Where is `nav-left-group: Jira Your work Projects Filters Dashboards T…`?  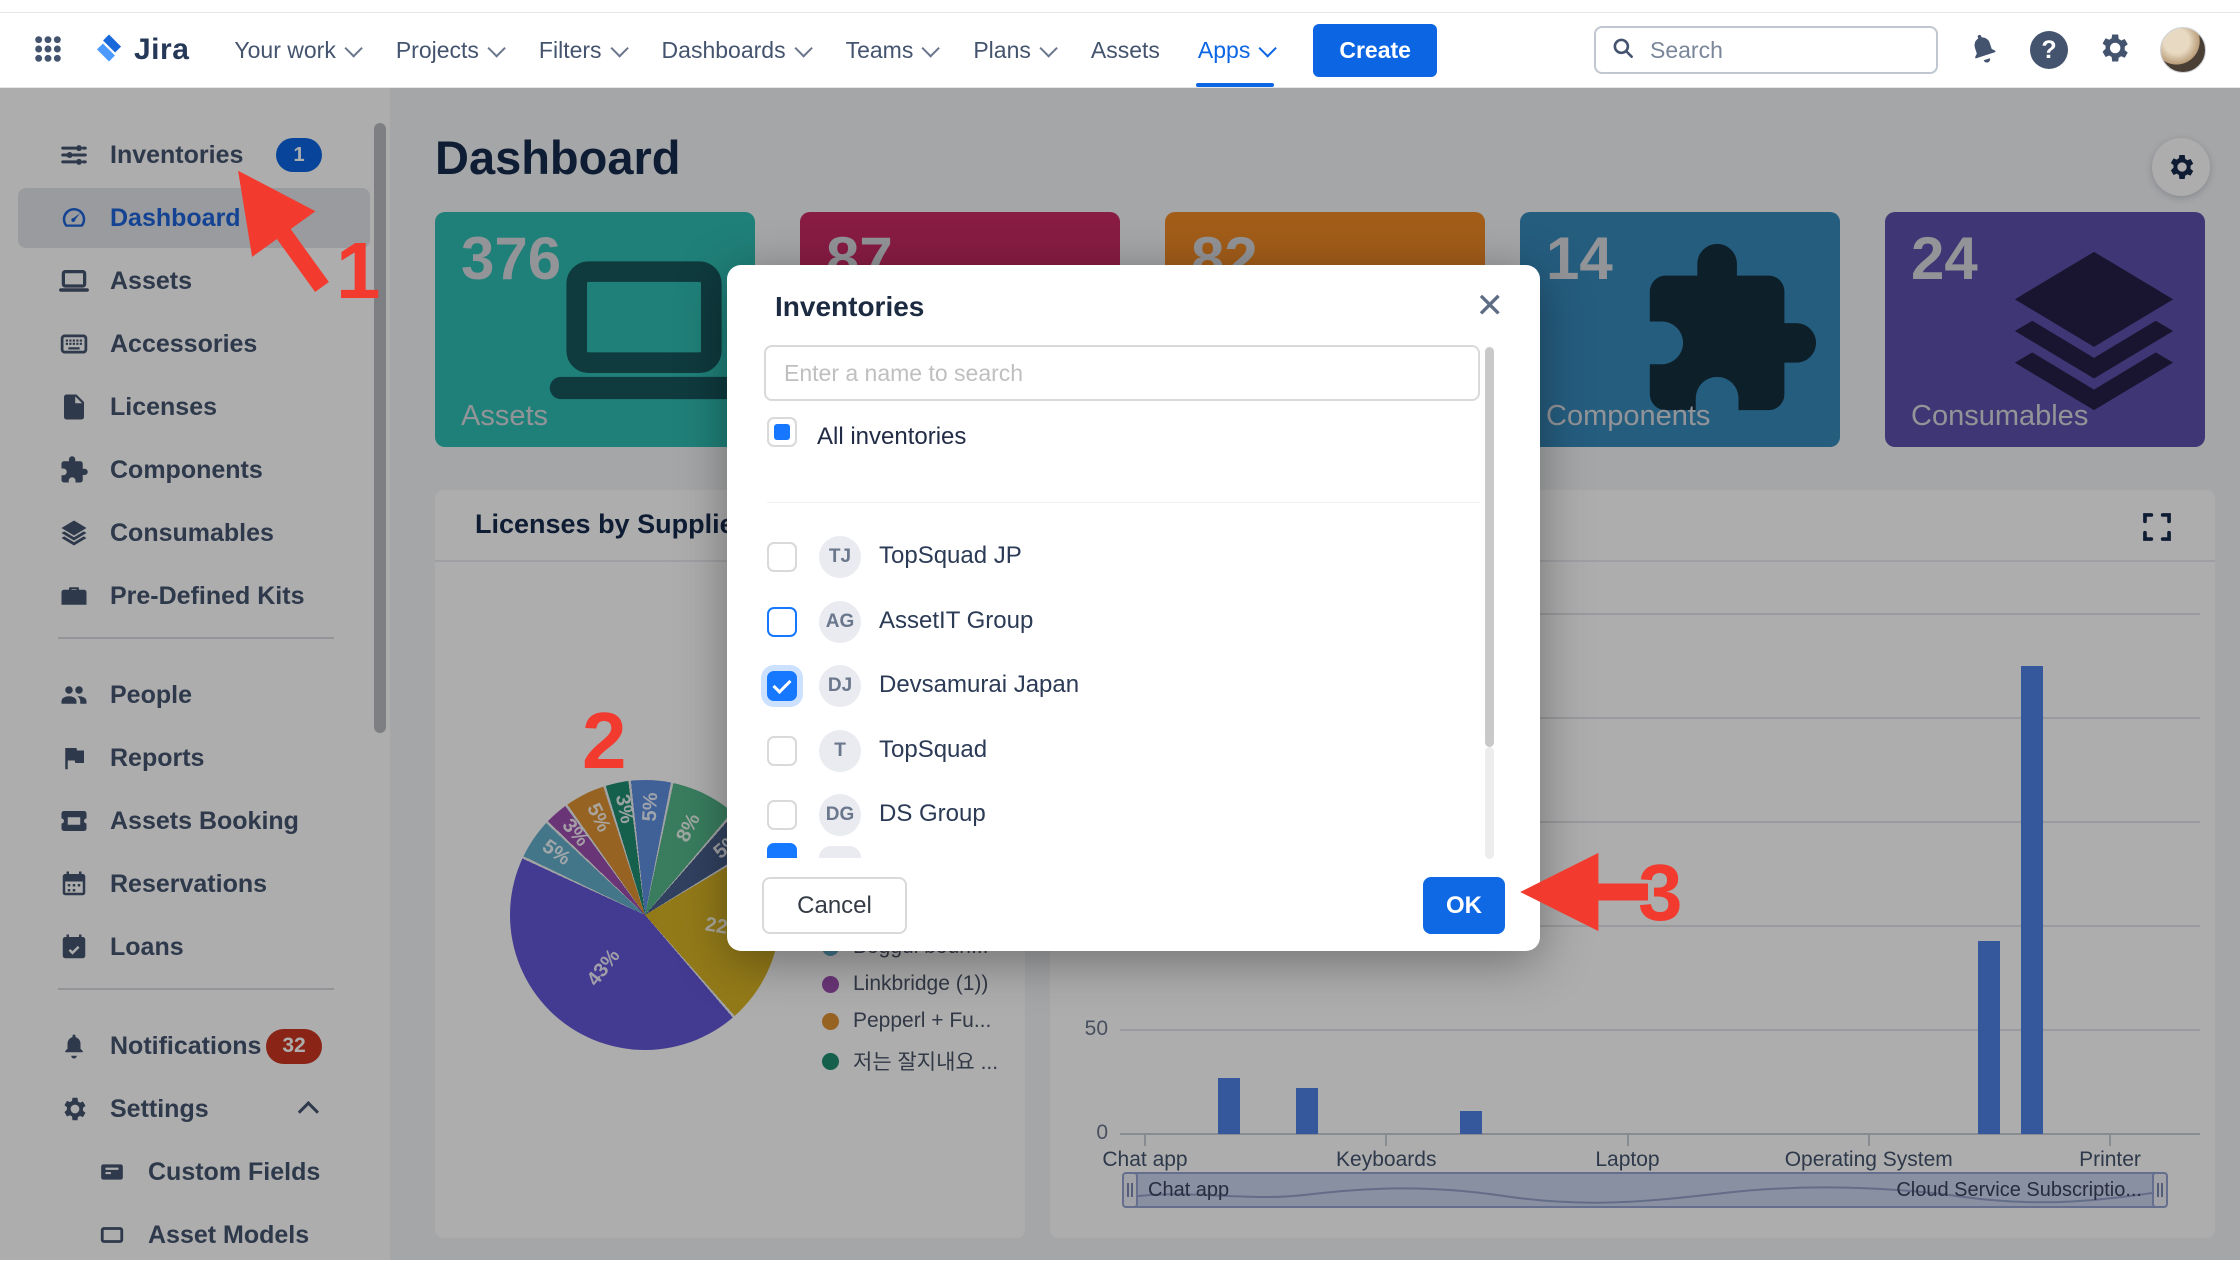 nav-left-group: Jira Your work Projects Filters Dashboards T… is located at coordinates (718, 50).